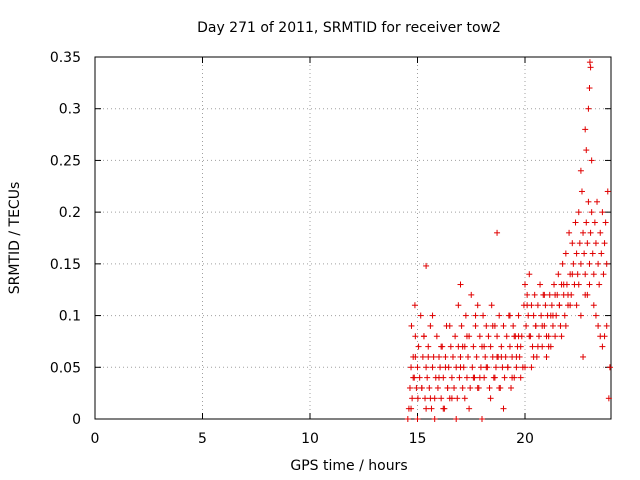 Image resolution: width=640 pixels, height=480 pixels. I want to click on x-tick-label: 5, so click(202, 439).